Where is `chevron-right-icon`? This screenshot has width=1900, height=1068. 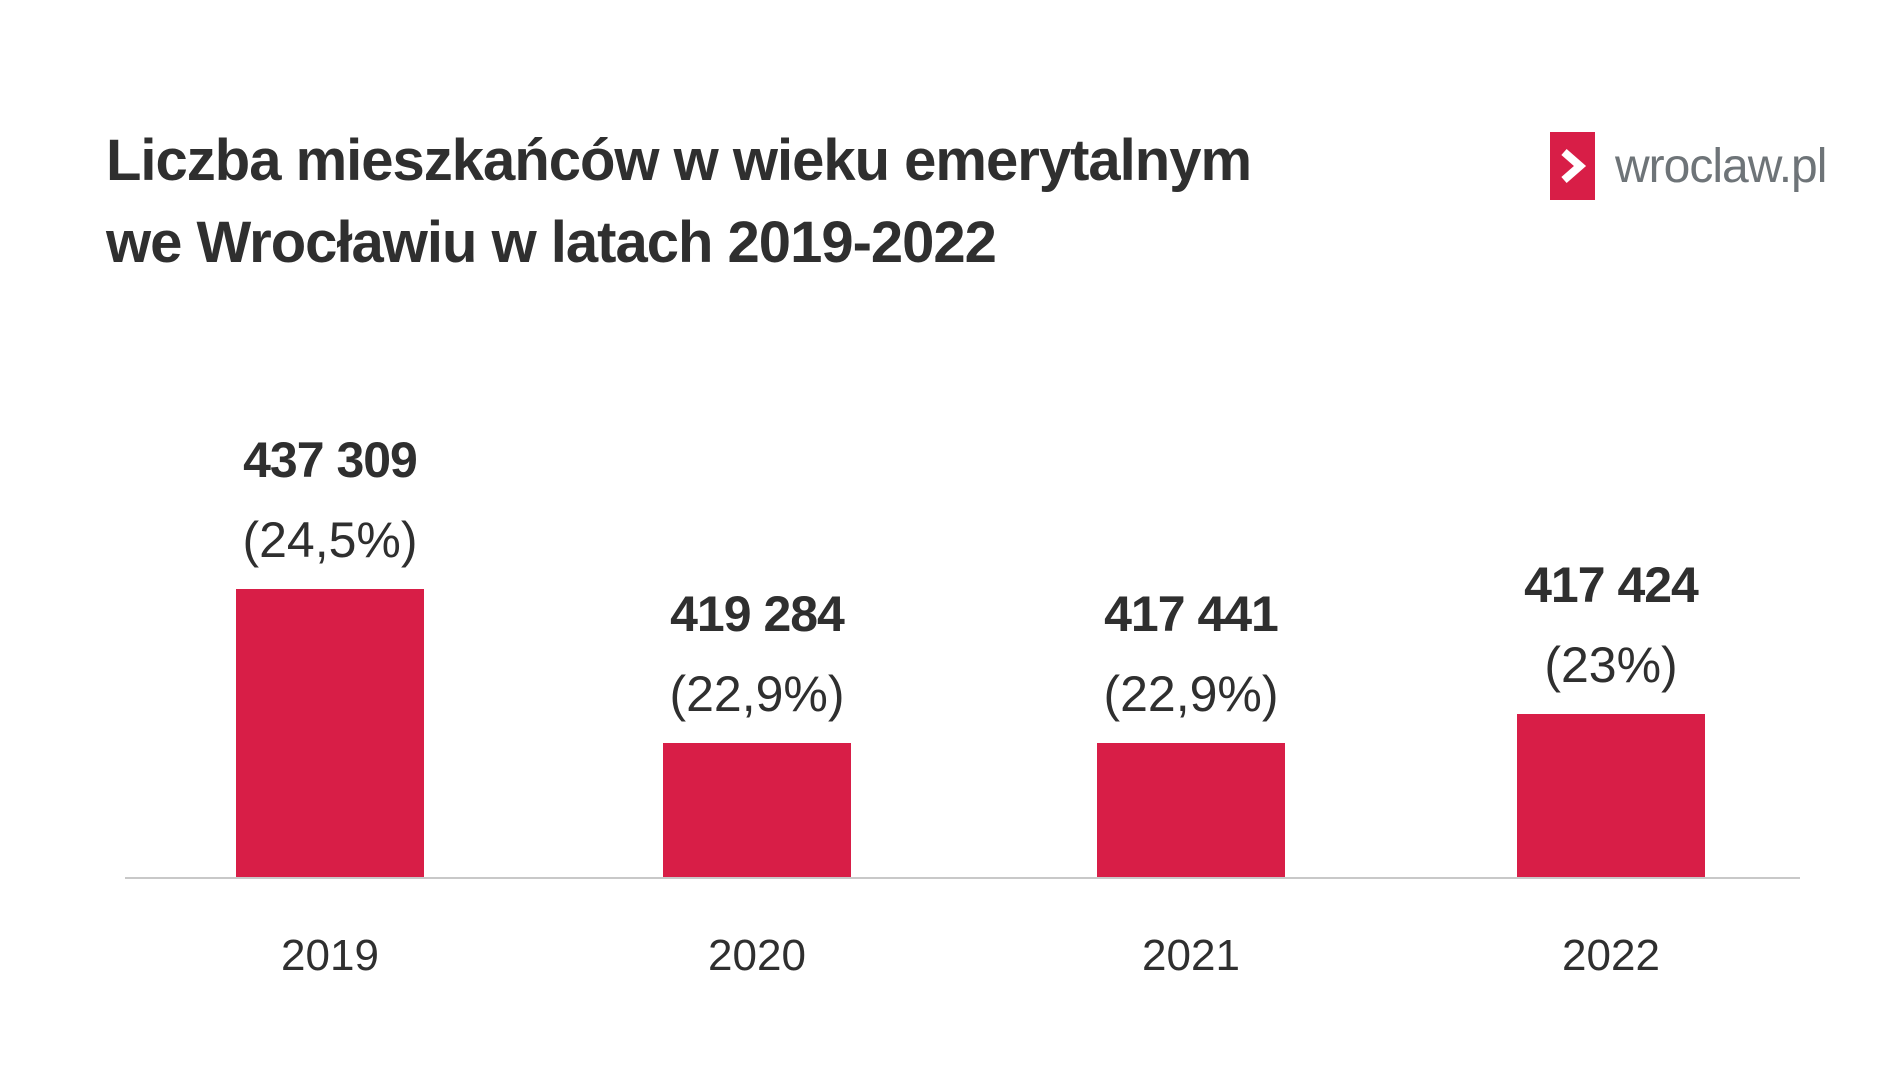 chevron-right-icon is located at coordinates (1572, 166).